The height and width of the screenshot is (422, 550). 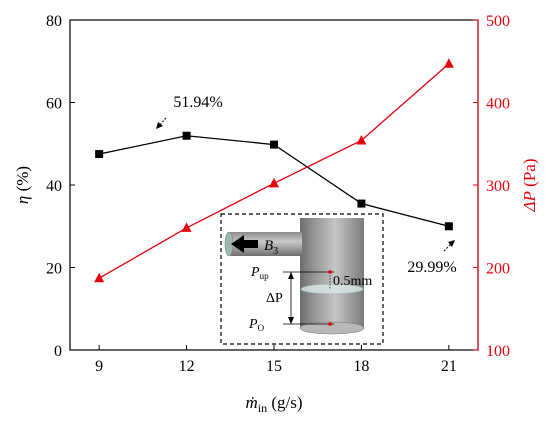 What do you see at coordinates (189, 111) in the screenshot?
I see `annotation-peak: 51.94%` at bounding box center [189, 111].